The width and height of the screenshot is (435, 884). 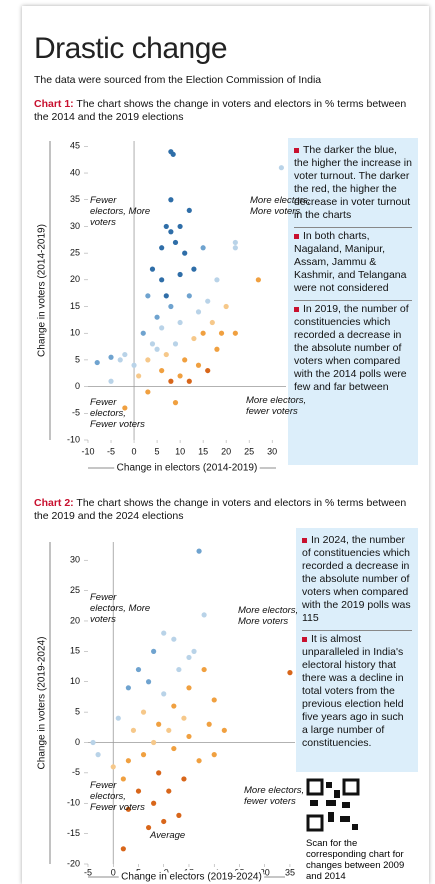 I want to click on chart-label: Chart 1:, so click(x=54, y=104).